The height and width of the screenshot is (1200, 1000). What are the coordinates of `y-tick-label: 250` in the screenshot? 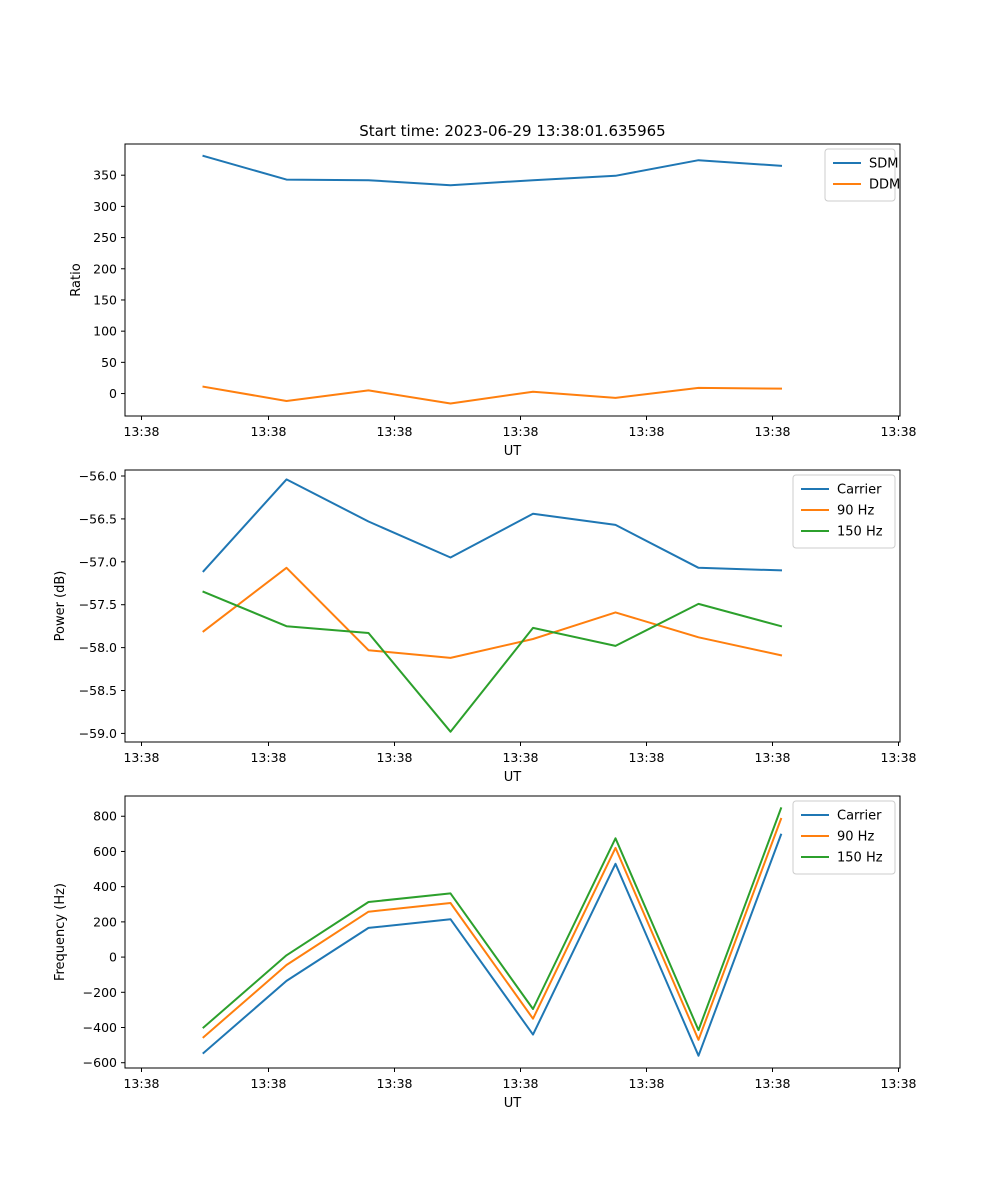 It's located at (105, 237).